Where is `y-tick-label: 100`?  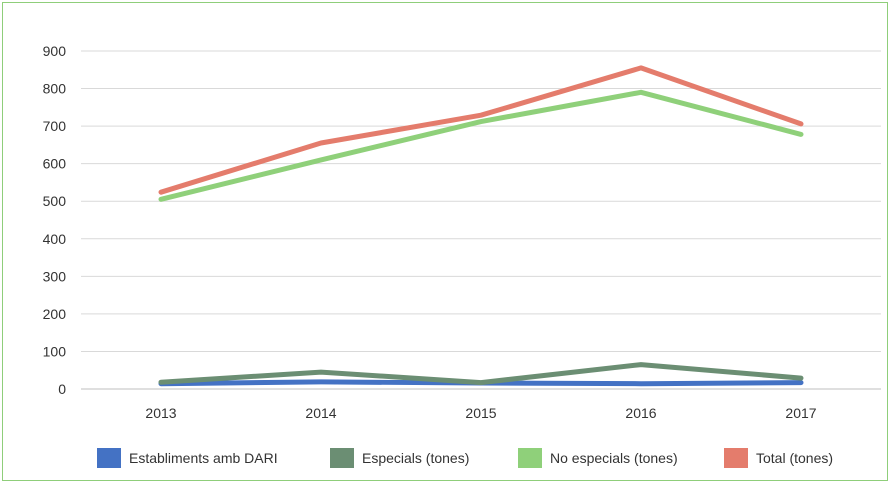 y-tick-label: 100 is located at coordinates (55, 351).